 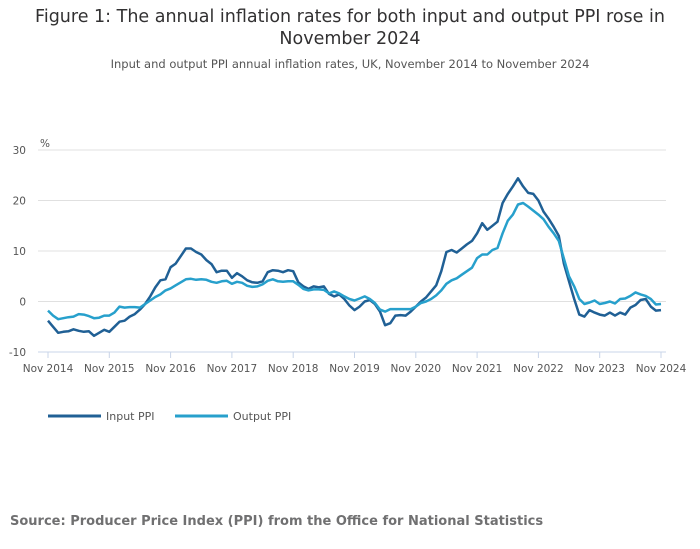 What do you see at coordinates (354, 369) in the screenshot?
I see `x-tick-label: Nov 2019` at bounding box center [354, 369].